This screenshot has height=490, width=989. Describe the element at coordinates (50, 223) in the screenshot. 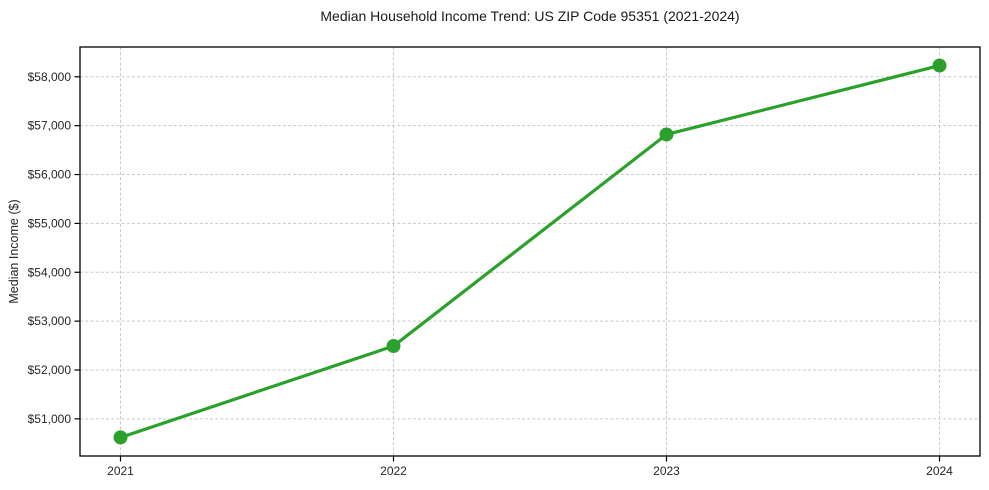

I see `y-tick-label: $55,000` at that location.